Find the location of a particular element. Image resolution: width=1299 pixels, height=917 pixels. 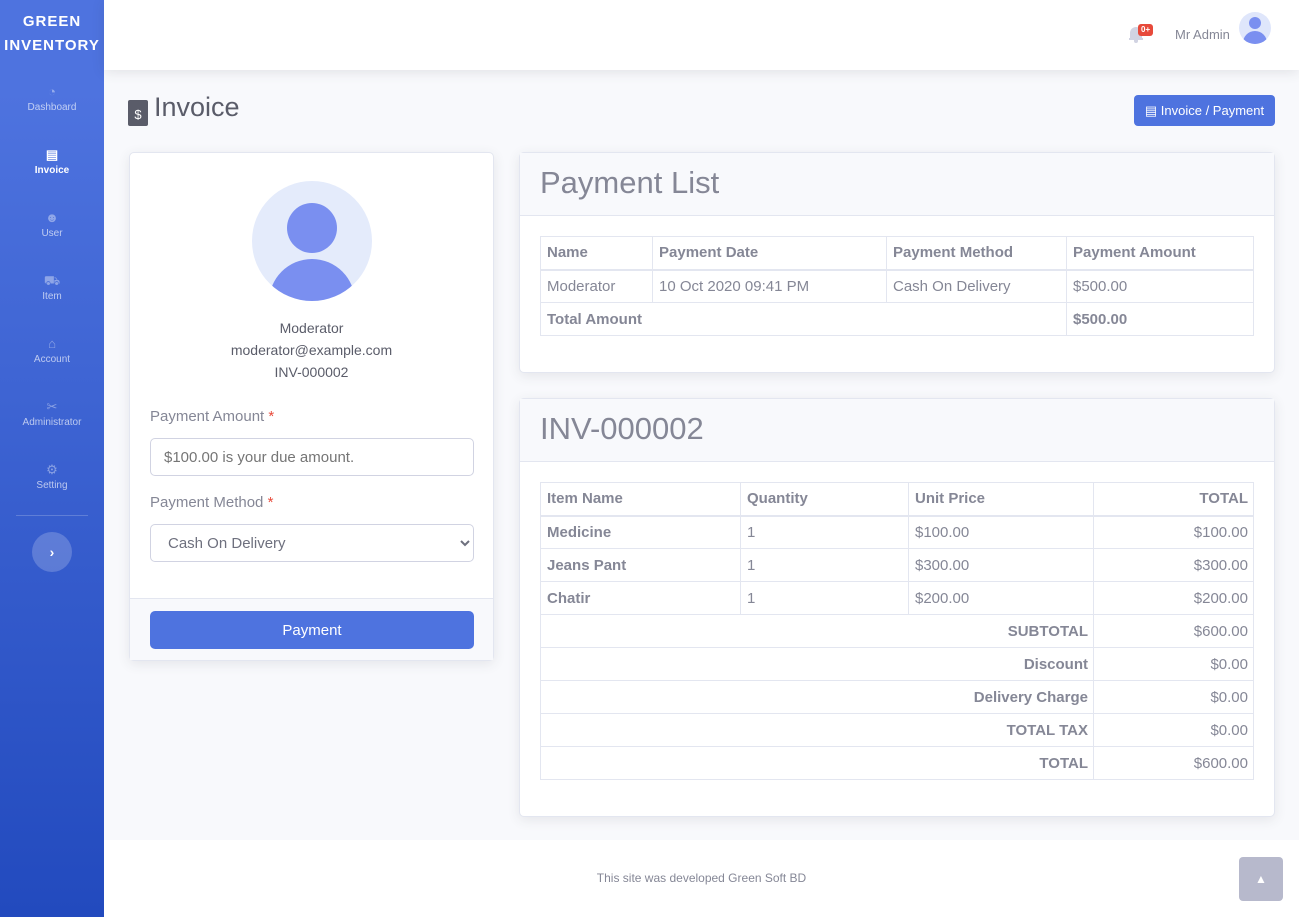

user-avatar is located at coordinates (1255, 28).